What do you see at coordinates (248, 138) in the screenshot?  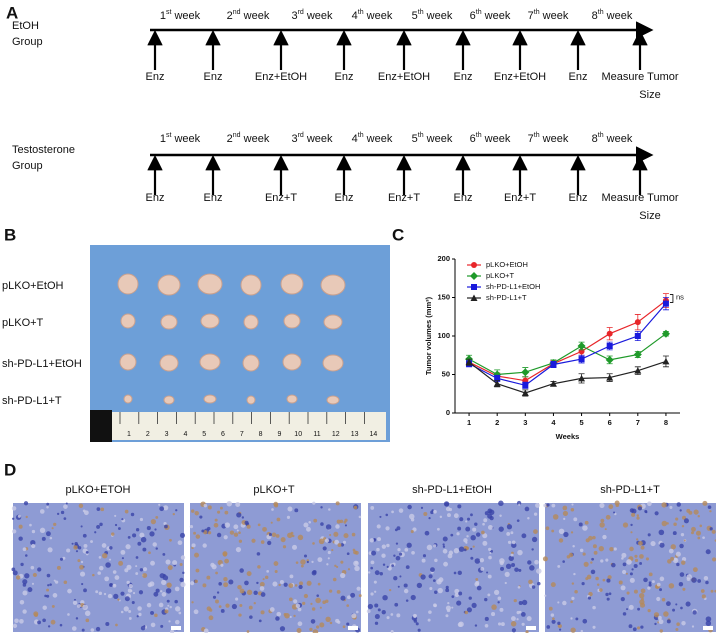 I see `week-label: 2nd week` at bounding box center [248, 138].